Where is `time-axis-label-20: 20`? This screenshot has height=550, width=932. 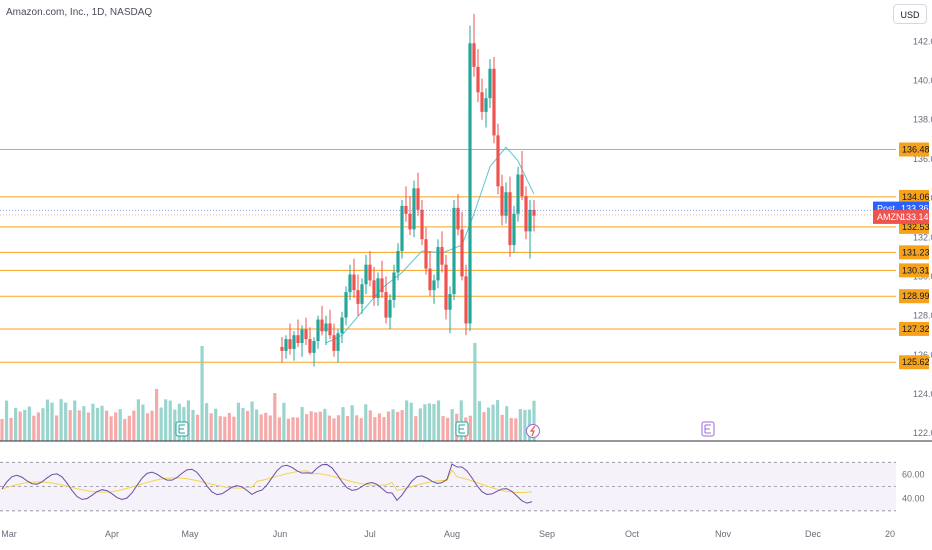 time-axis-label-20: 20 is located at coordinates (890, 534).